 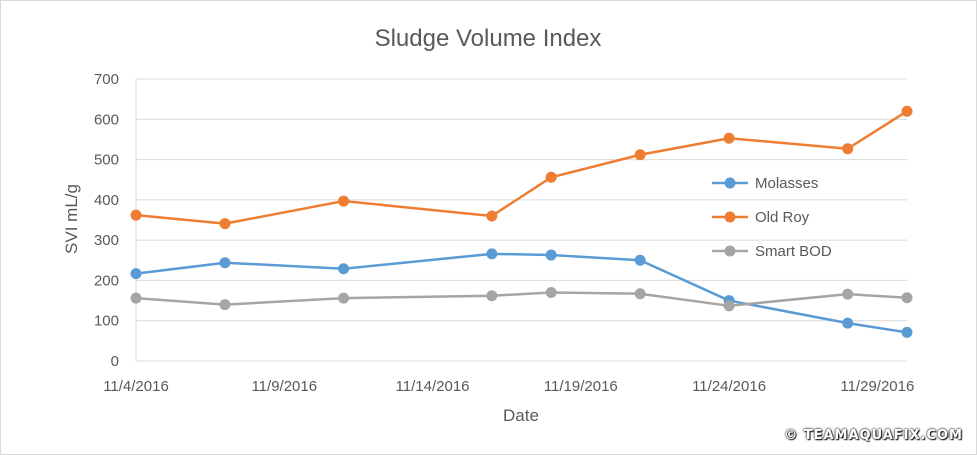 What do you see at coordinates (71, 219) in the screenshot?
I see `y-axis-label: SVI mL/g` at bounding box center [71, 219].